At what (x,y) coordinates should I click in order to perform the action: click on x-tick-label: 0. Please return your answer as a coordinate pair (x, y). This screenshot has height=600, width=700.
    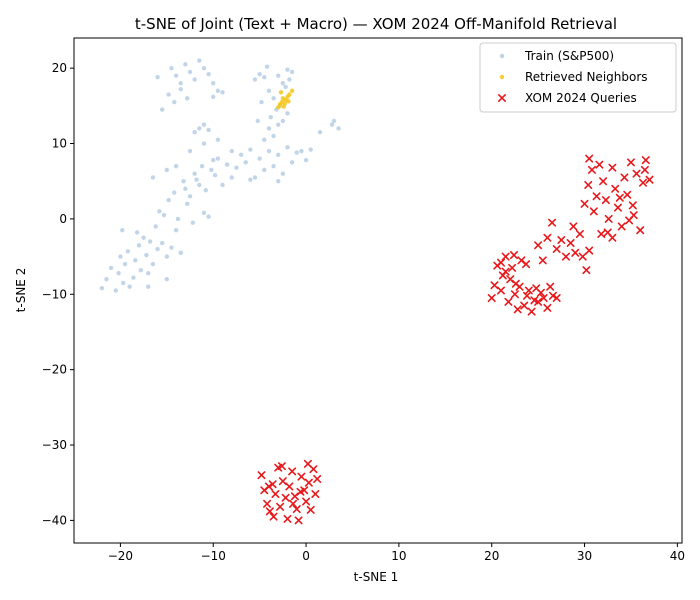
    Looking at the image, I should click on (306, 556).